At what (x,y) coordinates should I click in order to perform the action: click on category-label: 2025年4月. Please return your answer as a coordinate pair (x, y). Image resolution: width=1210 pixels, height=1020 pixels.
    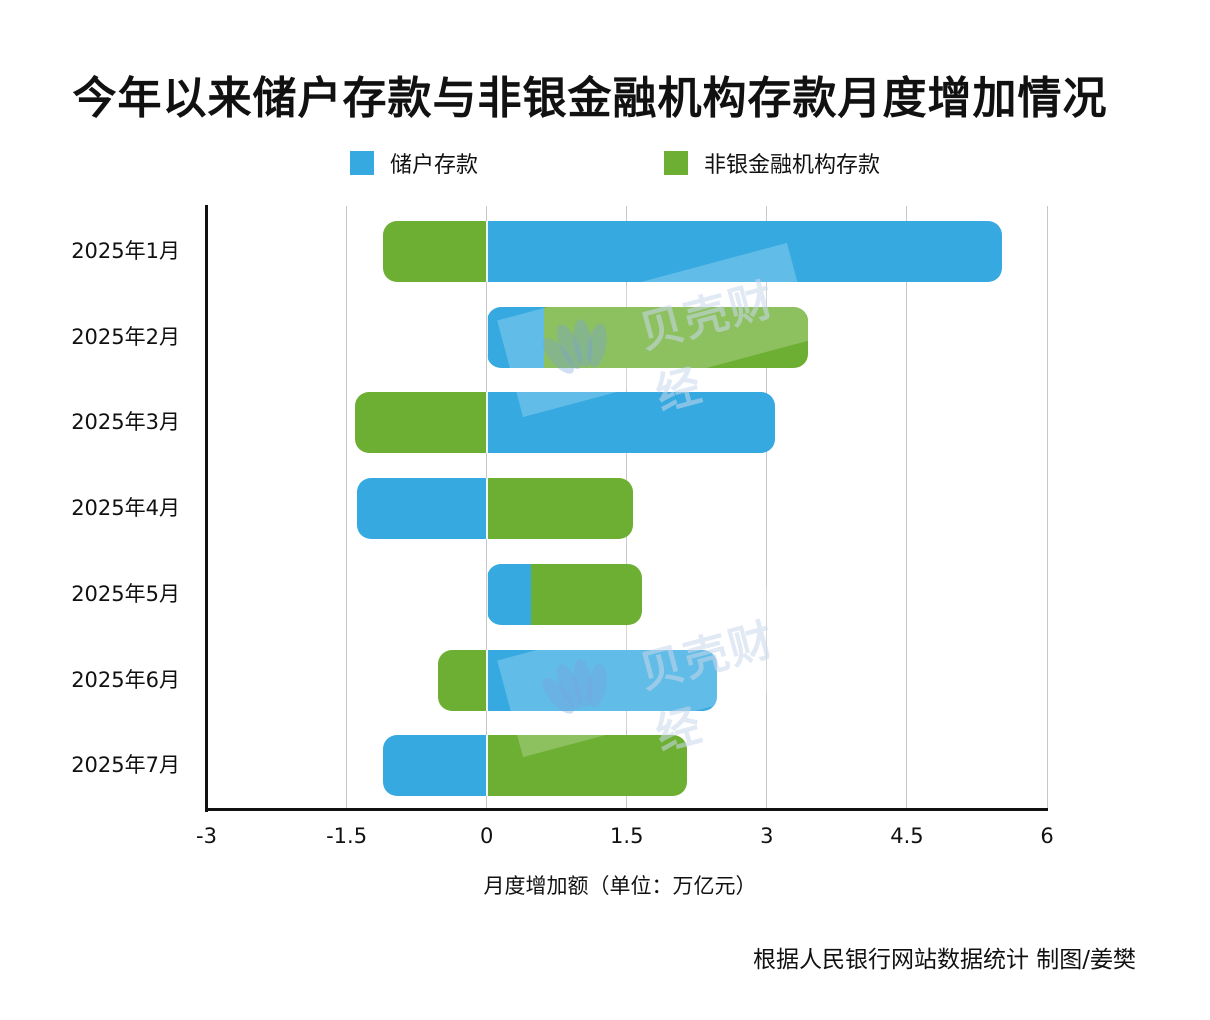
    Looking at the image, I should click on (125, 508).